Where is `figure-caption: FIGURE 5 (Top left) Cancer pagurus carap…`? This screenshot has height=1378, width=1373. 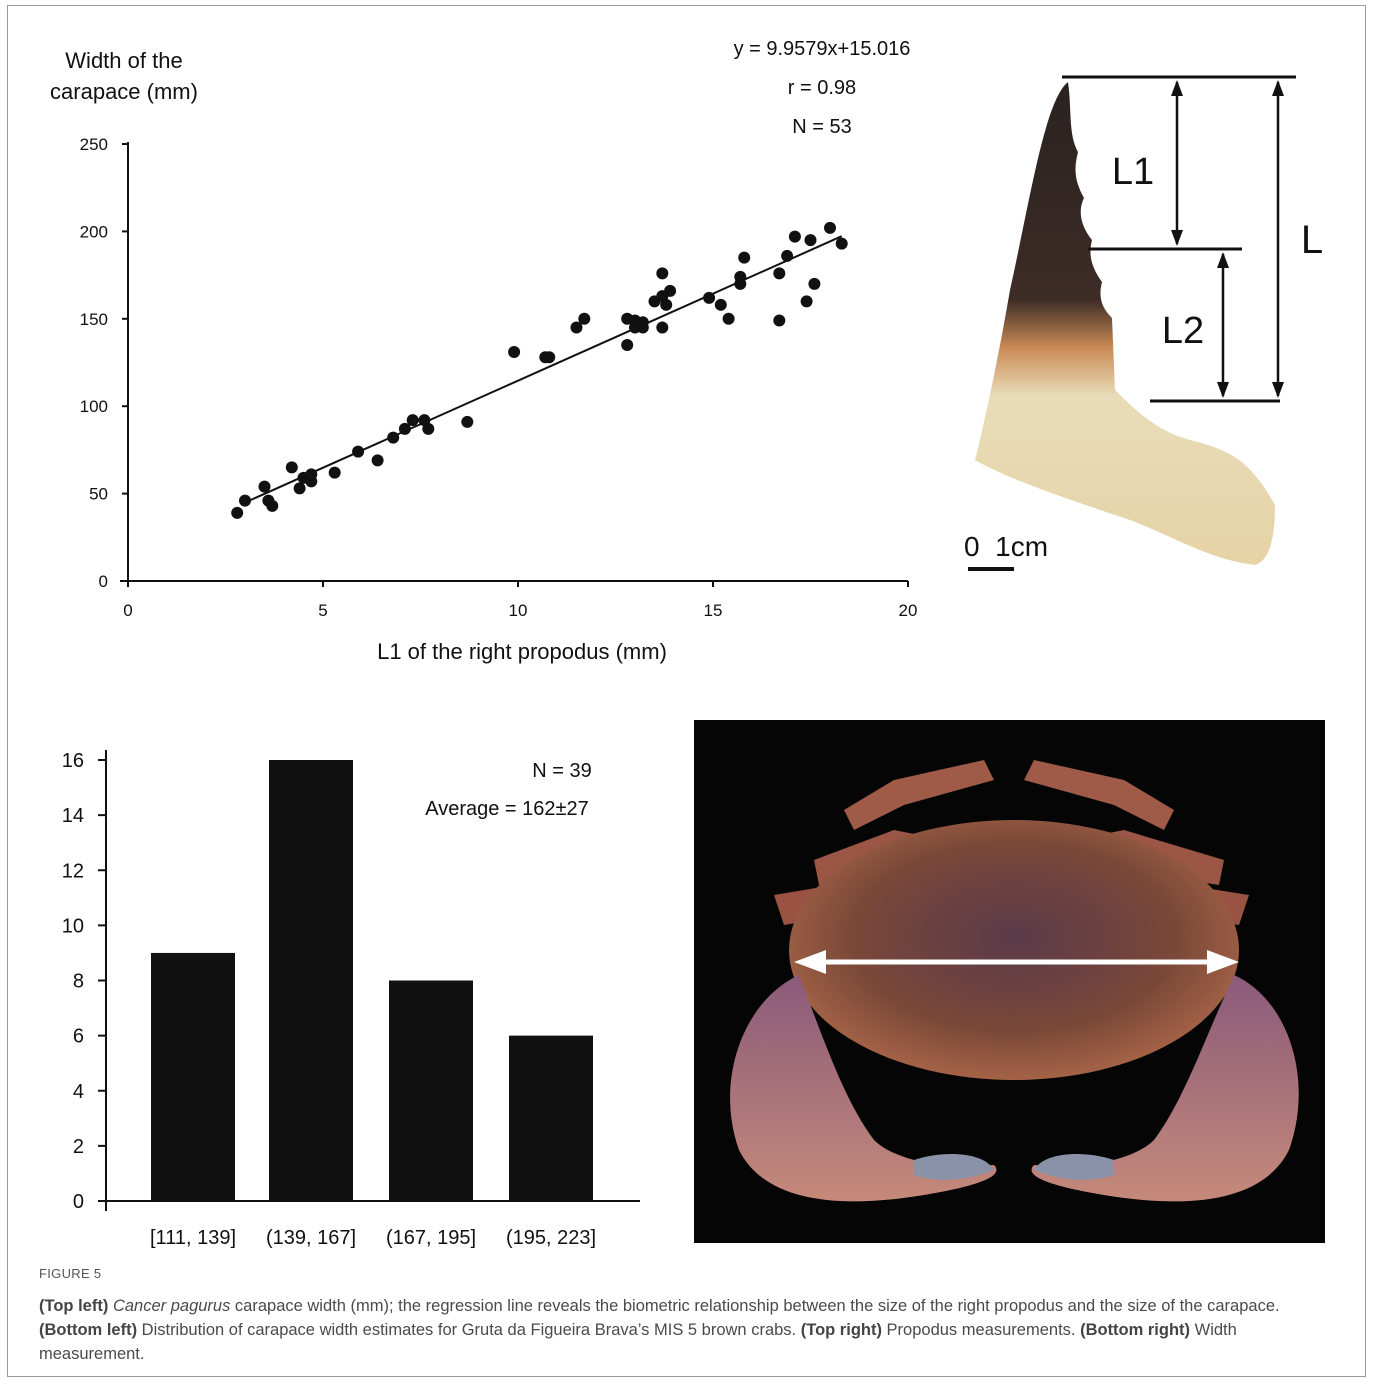
figure-caption: FIGURE 5 (Top left) Cancer pagurus carap… is located at coordinates (689, 1314).